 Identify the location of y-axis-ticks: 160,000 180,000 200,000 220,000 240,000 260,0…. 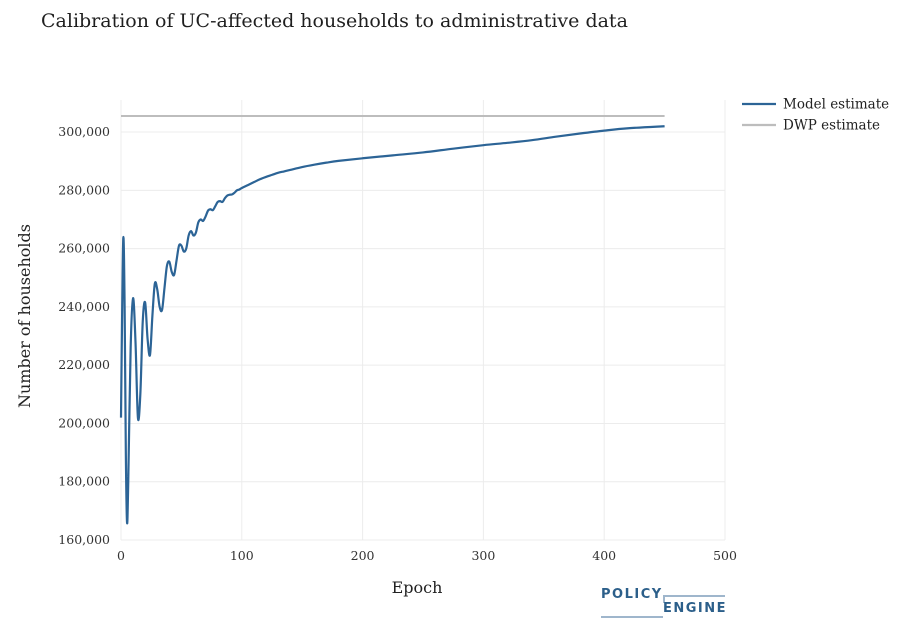
(84, 335).